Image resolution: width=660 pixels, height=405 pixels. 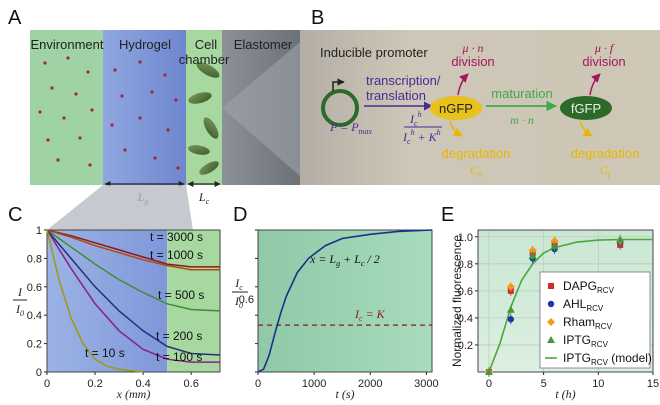 I want to click on degradation-f-arrow, so click(x=586, y=128).